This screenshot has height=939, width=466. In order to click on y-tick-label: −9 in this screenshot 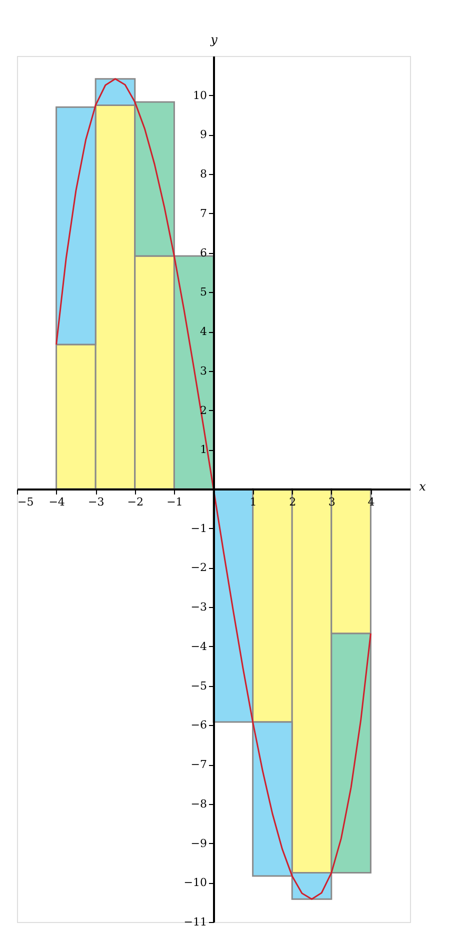, I will do `click(198, 843)`.